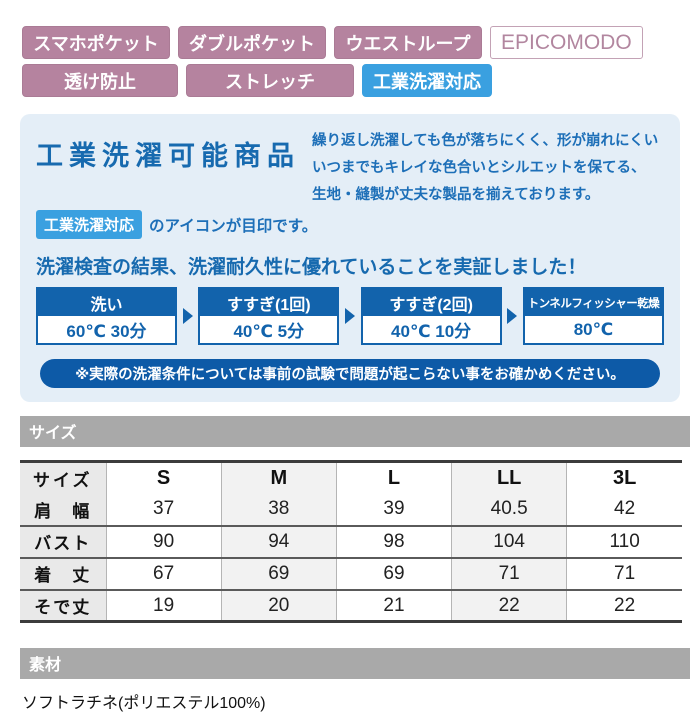 Image resolution: width=700 pixels, height=726 pixels. What do you see at coordinates (393, 605) in the screenshot?
I see `cell-value: 21` at bounding box center [393, 605].